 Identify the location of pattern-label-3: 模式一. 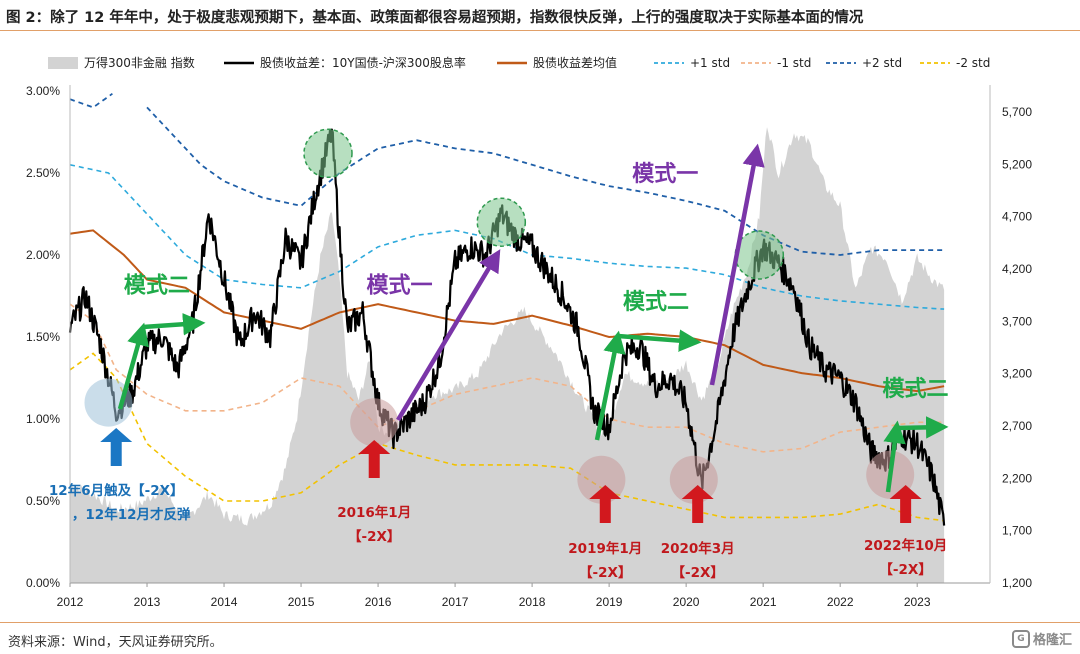
(665, 174).